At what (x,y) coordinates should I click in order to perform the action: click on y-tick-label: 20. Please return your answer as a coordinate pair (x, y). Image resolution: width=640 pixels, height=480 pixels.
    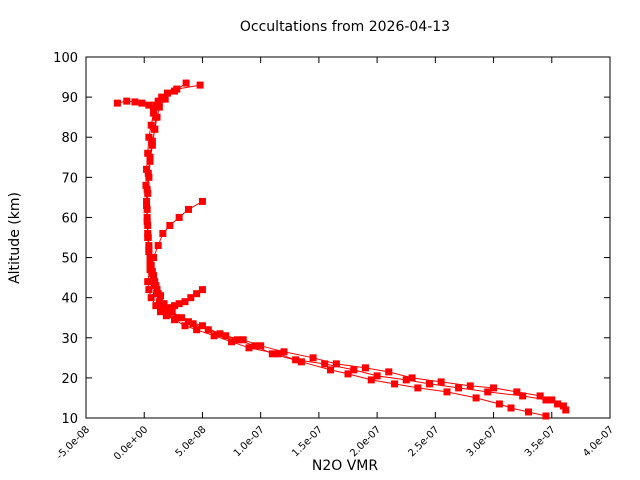
    Looking at the image, I should click on (69, 379).